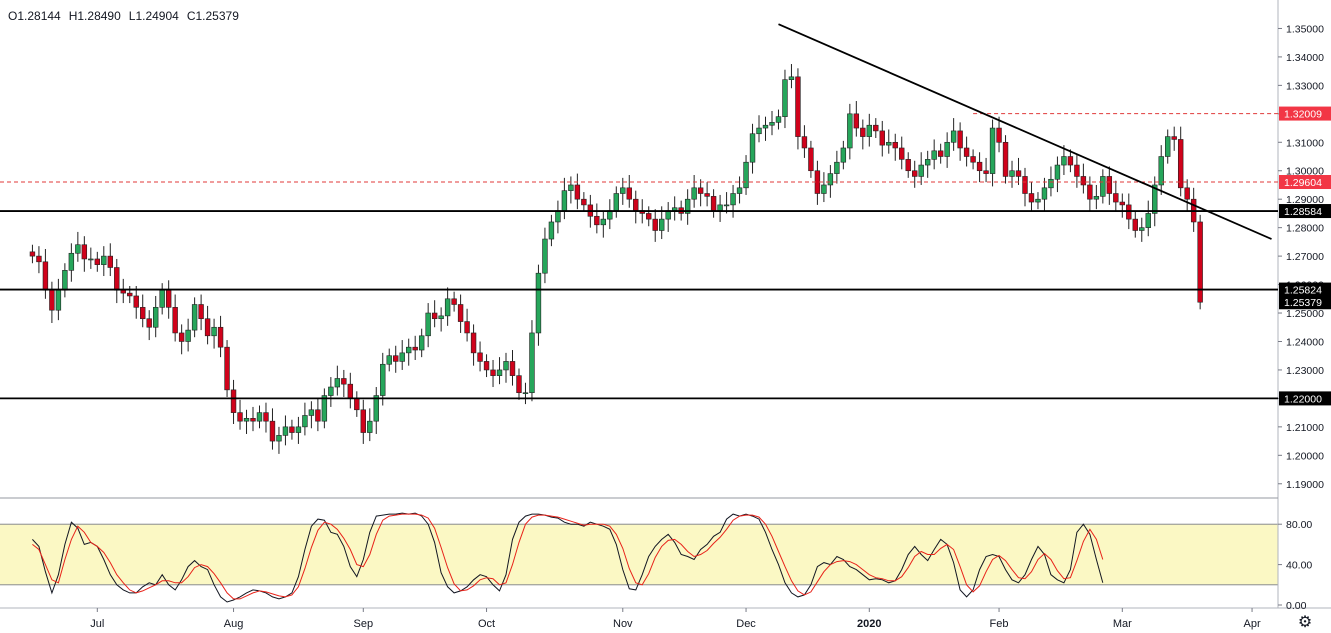 This screenshot has height=633, width=1331. I want to click on price-tick-label: 1.29000, so click(1305, 200).